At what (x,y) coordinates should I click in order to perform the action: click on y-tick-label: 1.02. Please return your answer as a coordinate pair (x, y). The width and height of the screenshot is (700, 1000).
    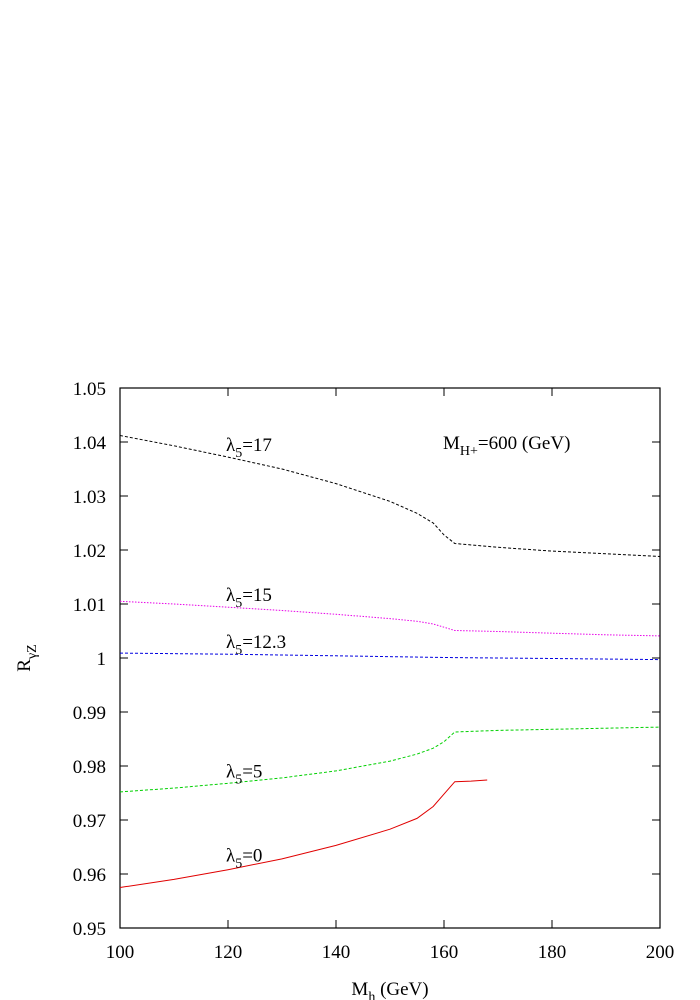
    Looking at the image, I should click on (89, 551).